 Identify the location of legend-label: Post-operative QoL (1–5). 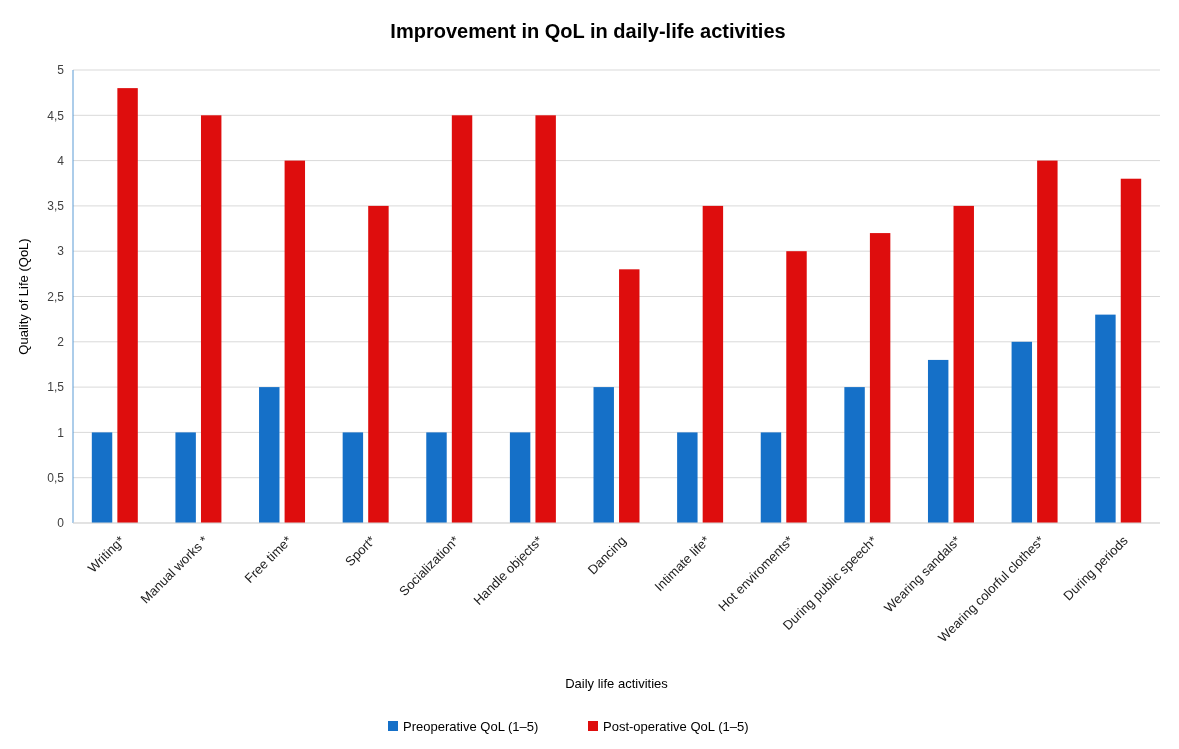
(676, 726).